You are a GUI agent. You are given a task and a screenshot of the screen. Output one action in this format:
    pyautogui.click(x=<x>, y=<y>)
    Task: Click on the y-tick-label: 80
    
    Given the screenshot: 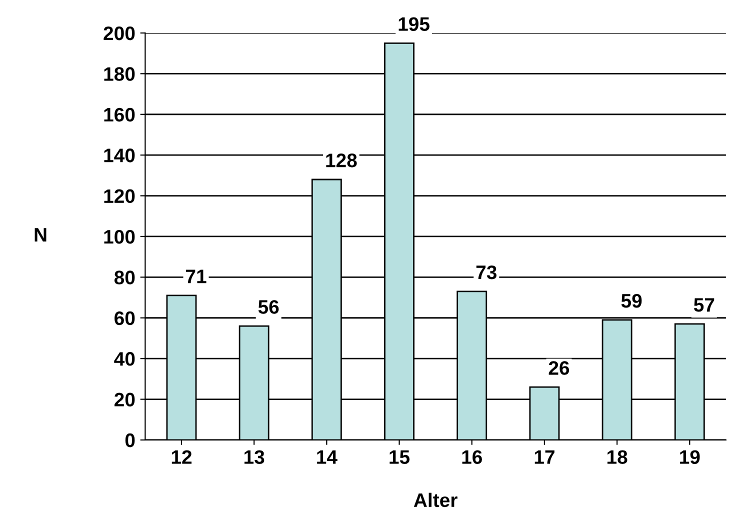 What is the action you would take?
    pyautogui.click(x=124, y=277)
    